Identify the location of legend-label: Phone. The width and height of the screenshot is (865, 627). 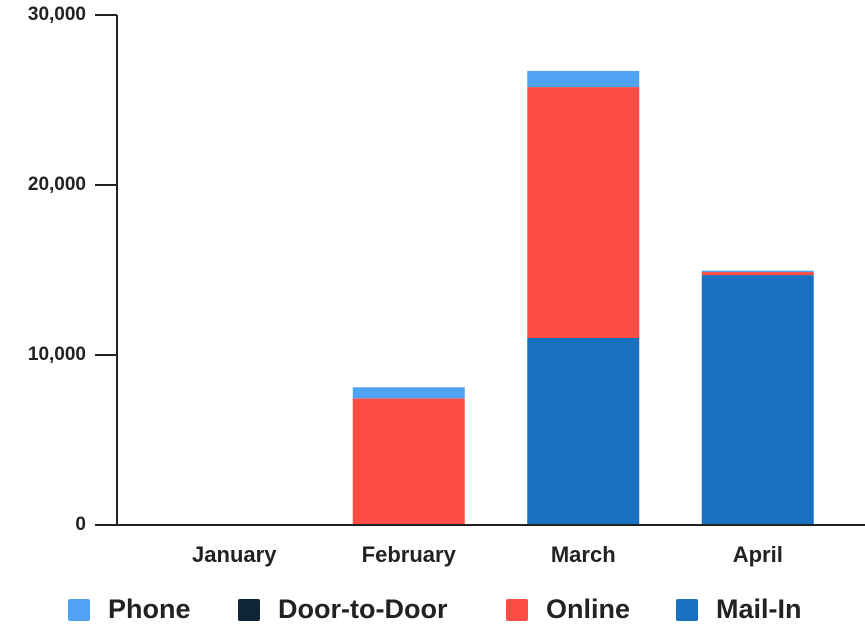
(149, 609).